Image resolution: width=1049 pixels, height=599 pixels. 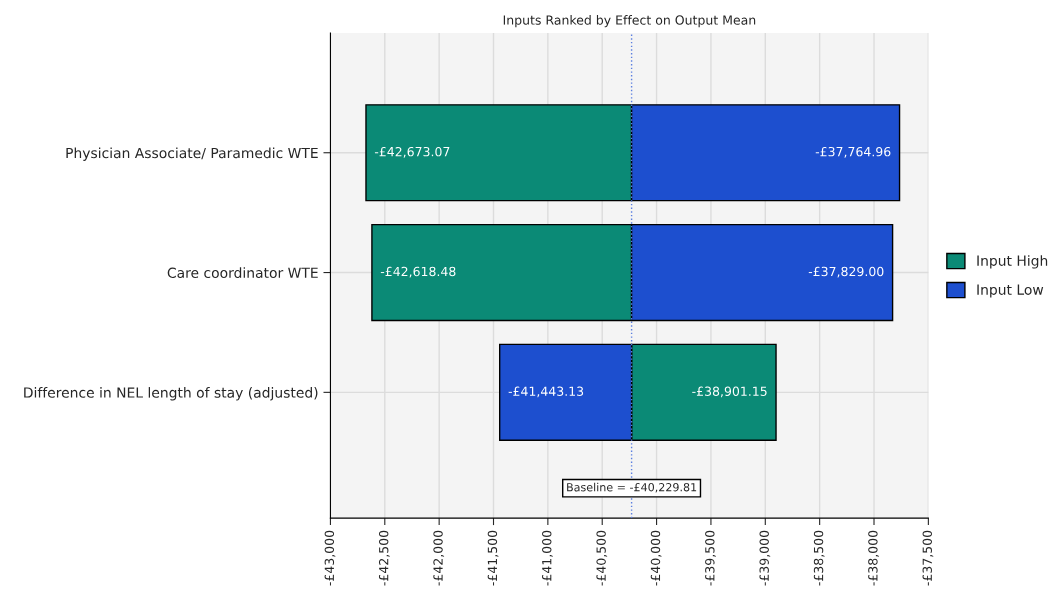 What do you see at coordinates (418, 272) in the screenshot?
I see `data-label: -£42,618.48` at bounding box center [418, 272].